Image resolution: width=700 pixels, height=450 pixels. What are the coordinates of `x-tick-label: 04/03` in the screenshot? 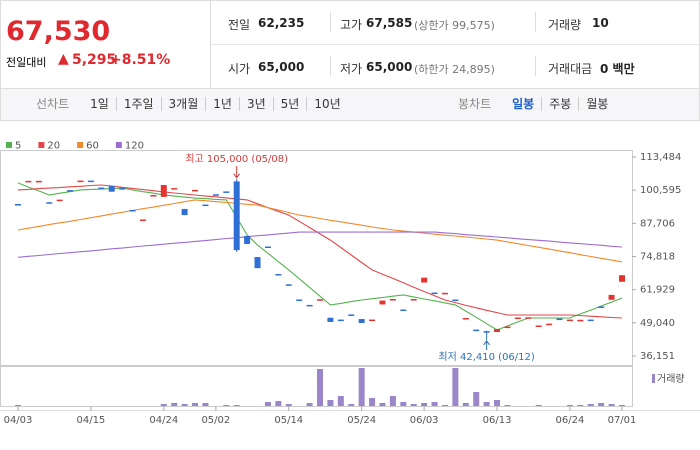 It's located at (18, 420).